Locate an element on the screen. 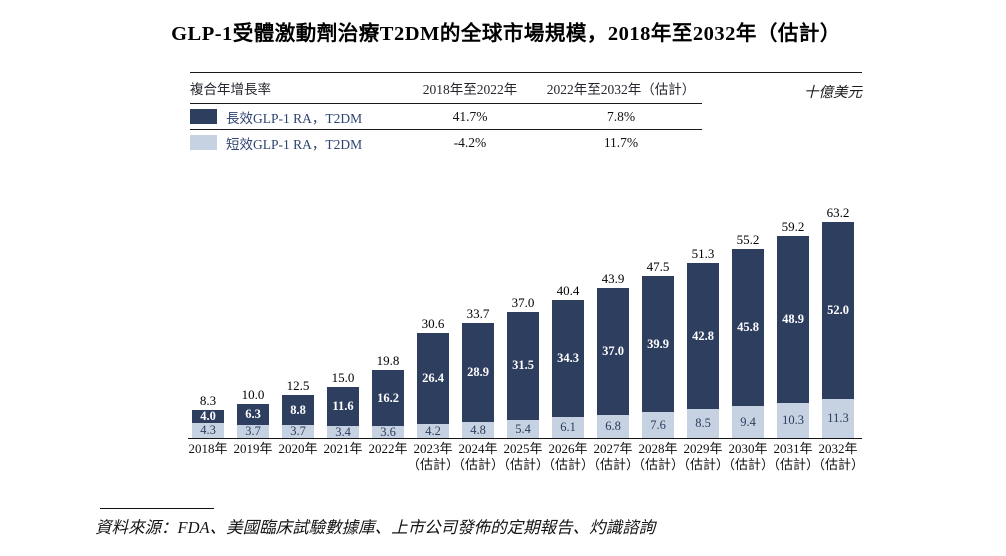 The image size is (1006, 556). legend-entry-short-acting: 短效GLP-1 RA，T2DM is located at coordinates (295, 143).